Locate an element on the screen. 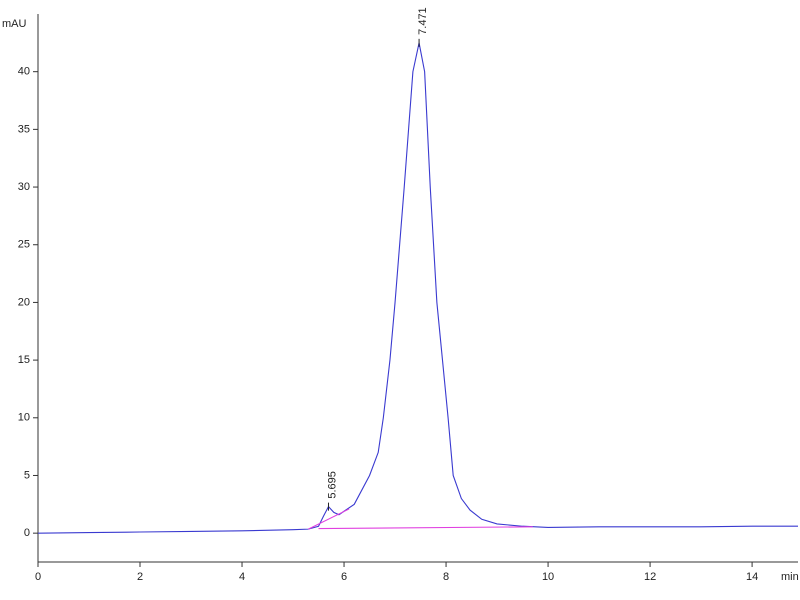 This screenshot has width=800, height=600. x-tick-label: 6 is located at coordinates (344, 577).